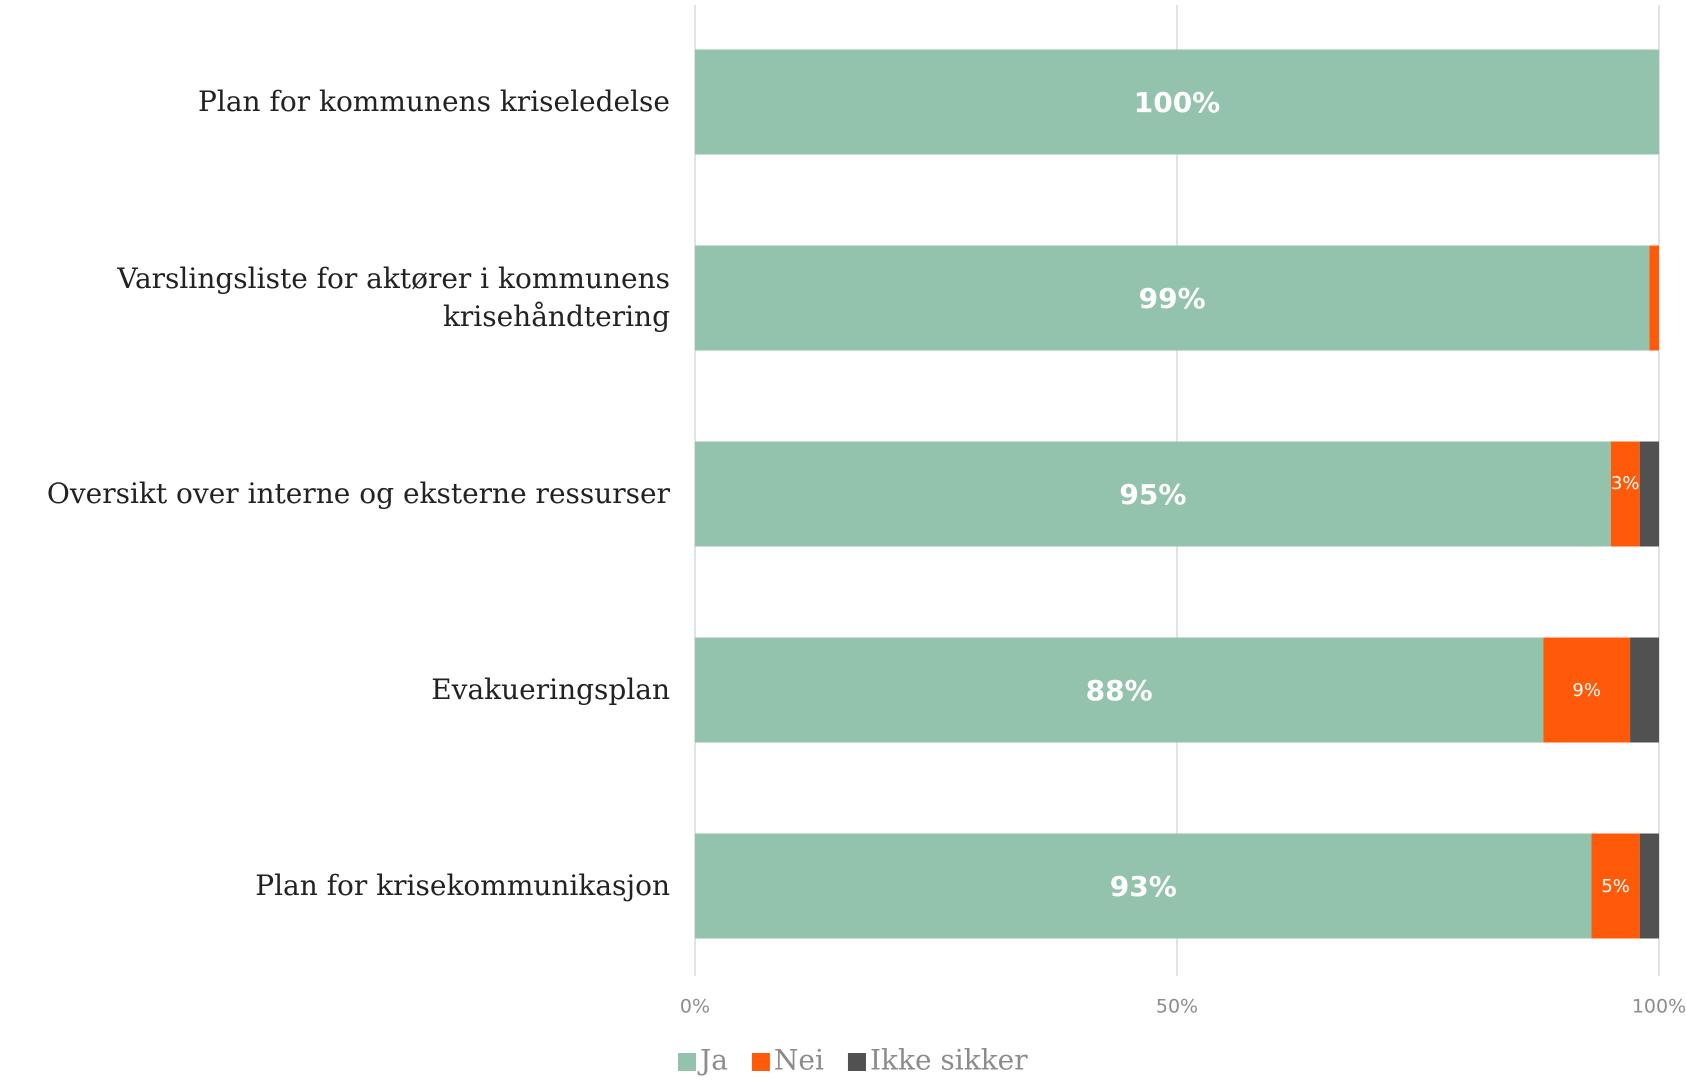 This screenshot has height=1088, width=1686. I want to click on x-tick-label: 100%, so click(1659, 1007).